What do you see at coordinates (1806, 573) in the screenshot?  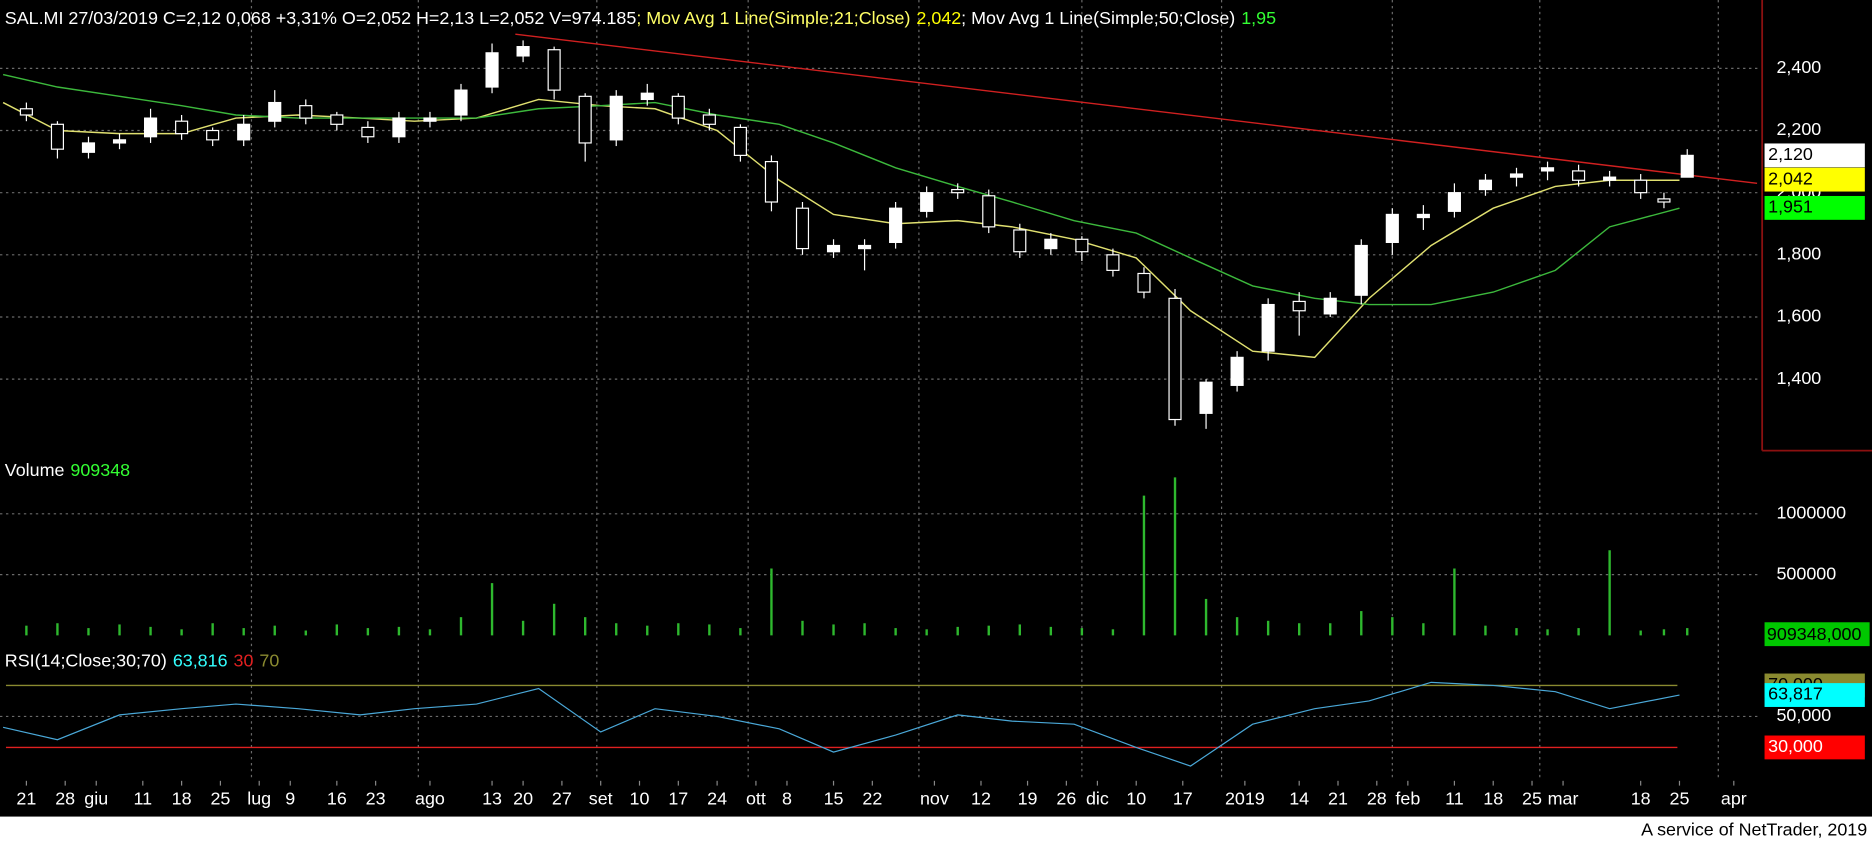 I see `y-tick-label: 500000` at bounding box center [1806, 573].